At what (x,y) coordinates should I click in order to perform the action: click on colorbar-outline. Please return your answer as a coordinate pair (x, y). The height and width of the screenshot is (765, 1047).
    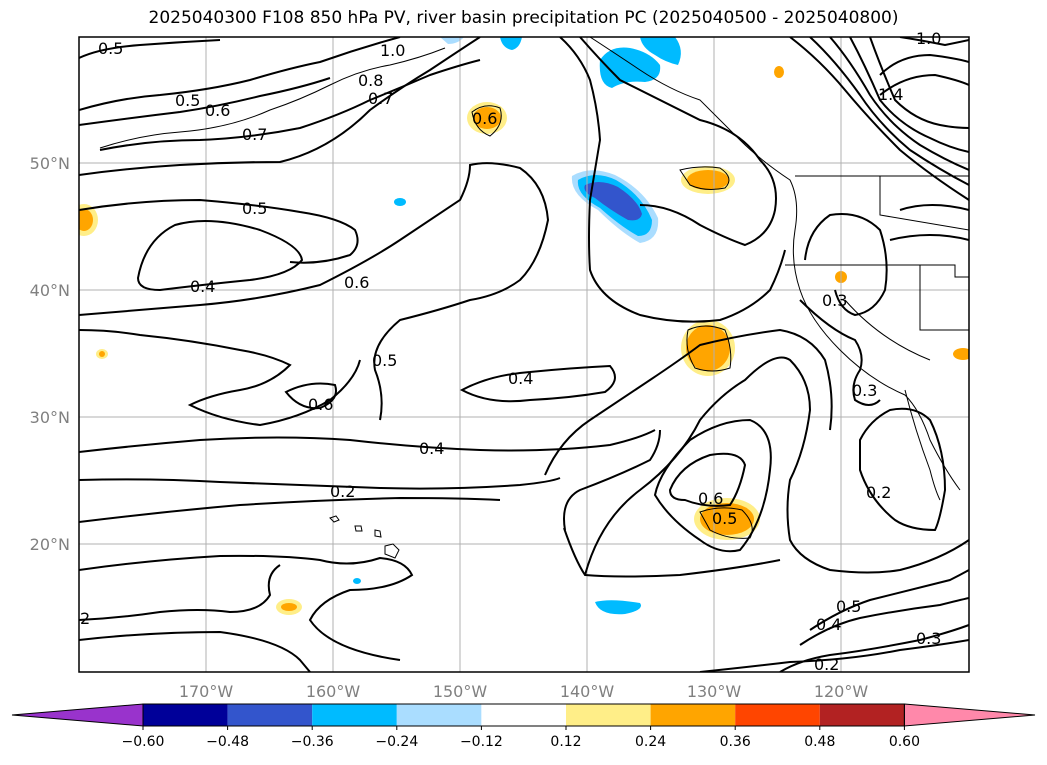
    Looking at the image, I should click on (523, 715).